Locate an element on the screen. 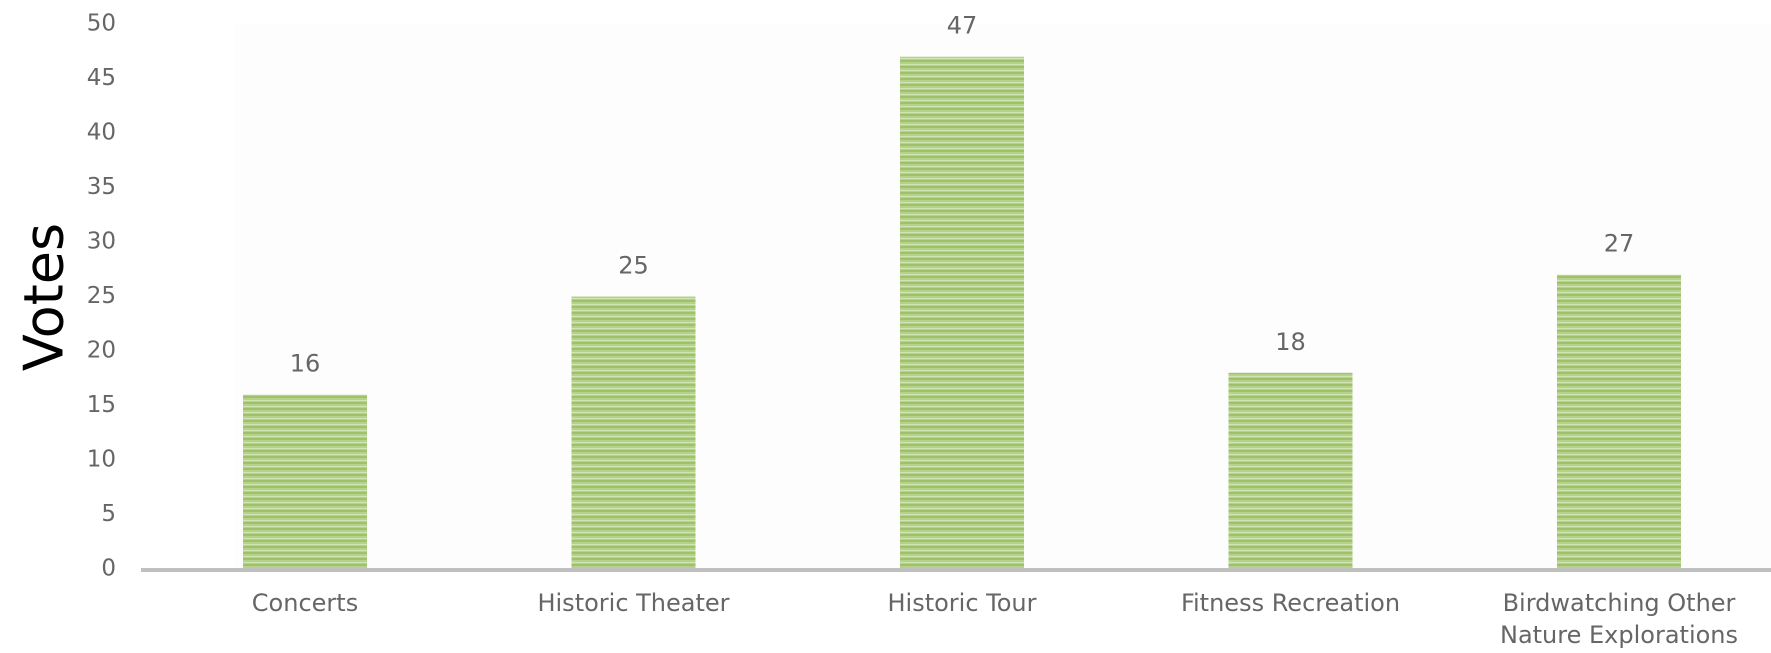 The width and height of the screenshot is (1771, 653). x-tick-label: Concerts is located at coordinates (305, 603).